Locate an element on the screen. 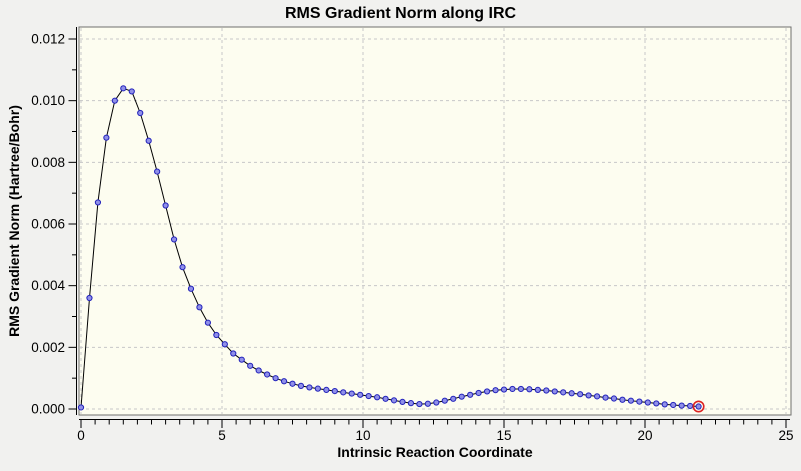  x-tick-label: 15 is located at coordinates (503, 435).